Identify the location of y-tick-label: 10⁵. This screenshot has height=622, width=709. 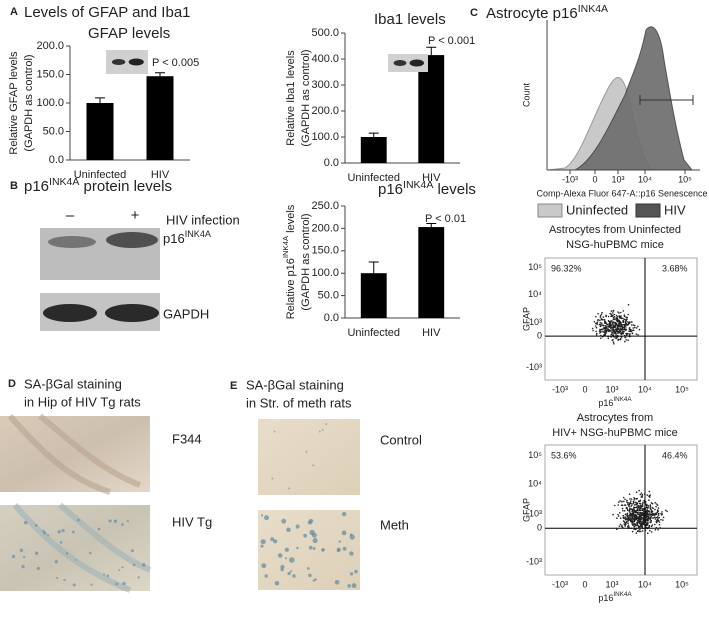
(535, 455).